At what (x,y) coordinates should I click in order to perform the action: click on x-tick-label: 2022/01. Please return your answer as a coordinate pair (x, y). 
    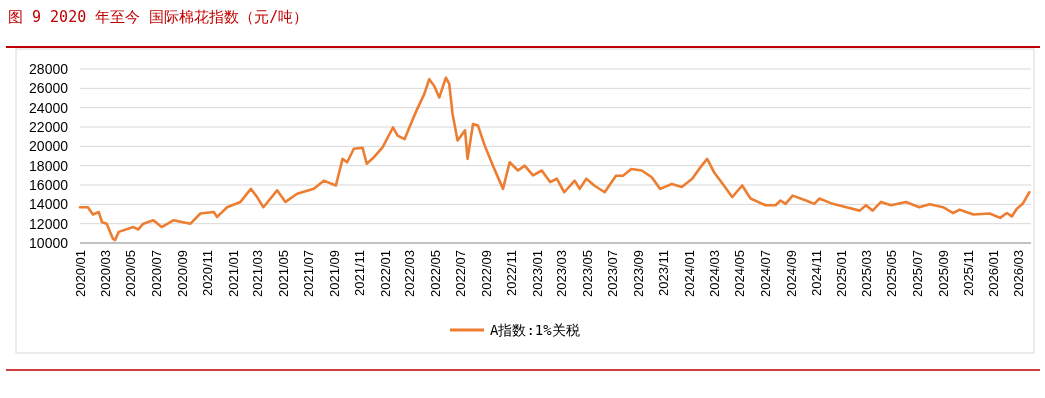
    Looking at the image, I should click on (385, 273).